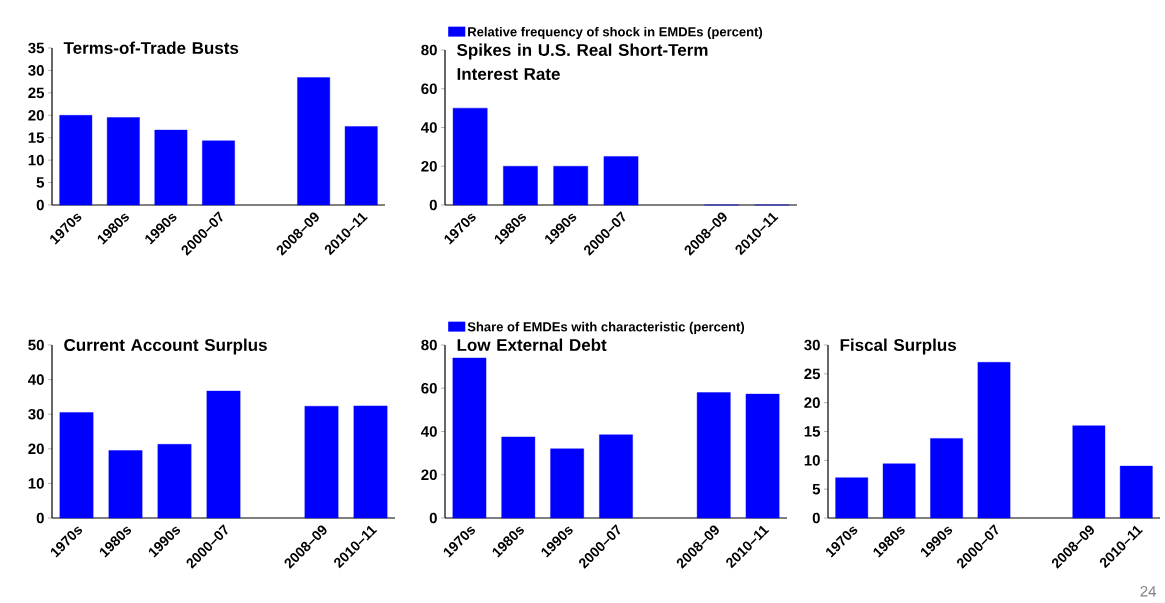 The height and width of the screenshot is (603, 1165). What do you see at coordinates (532, 345) in the screenshot?
I see `chart-title: Low External Debt` at bounding box center [532, 345].